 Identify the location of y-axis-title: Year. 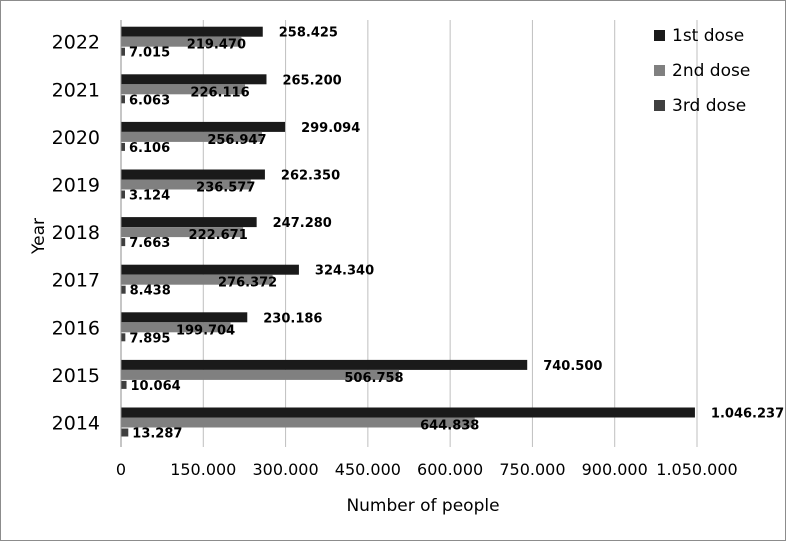
(39, 236).